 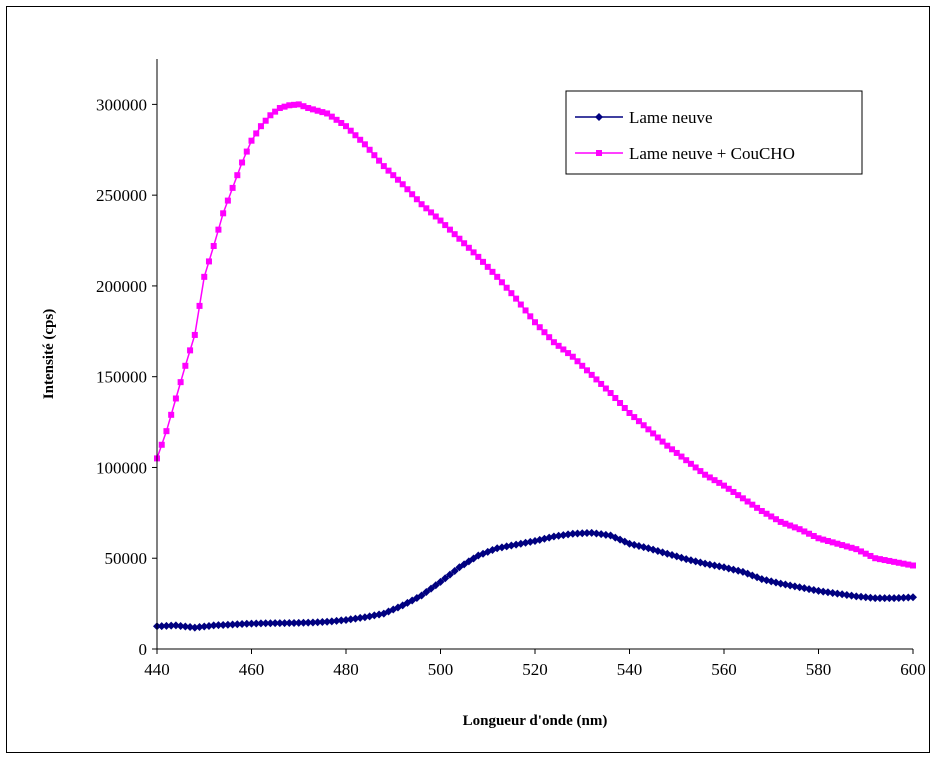 I want to click on legend-marker-lame-neuve, so click(x=599, y=117).